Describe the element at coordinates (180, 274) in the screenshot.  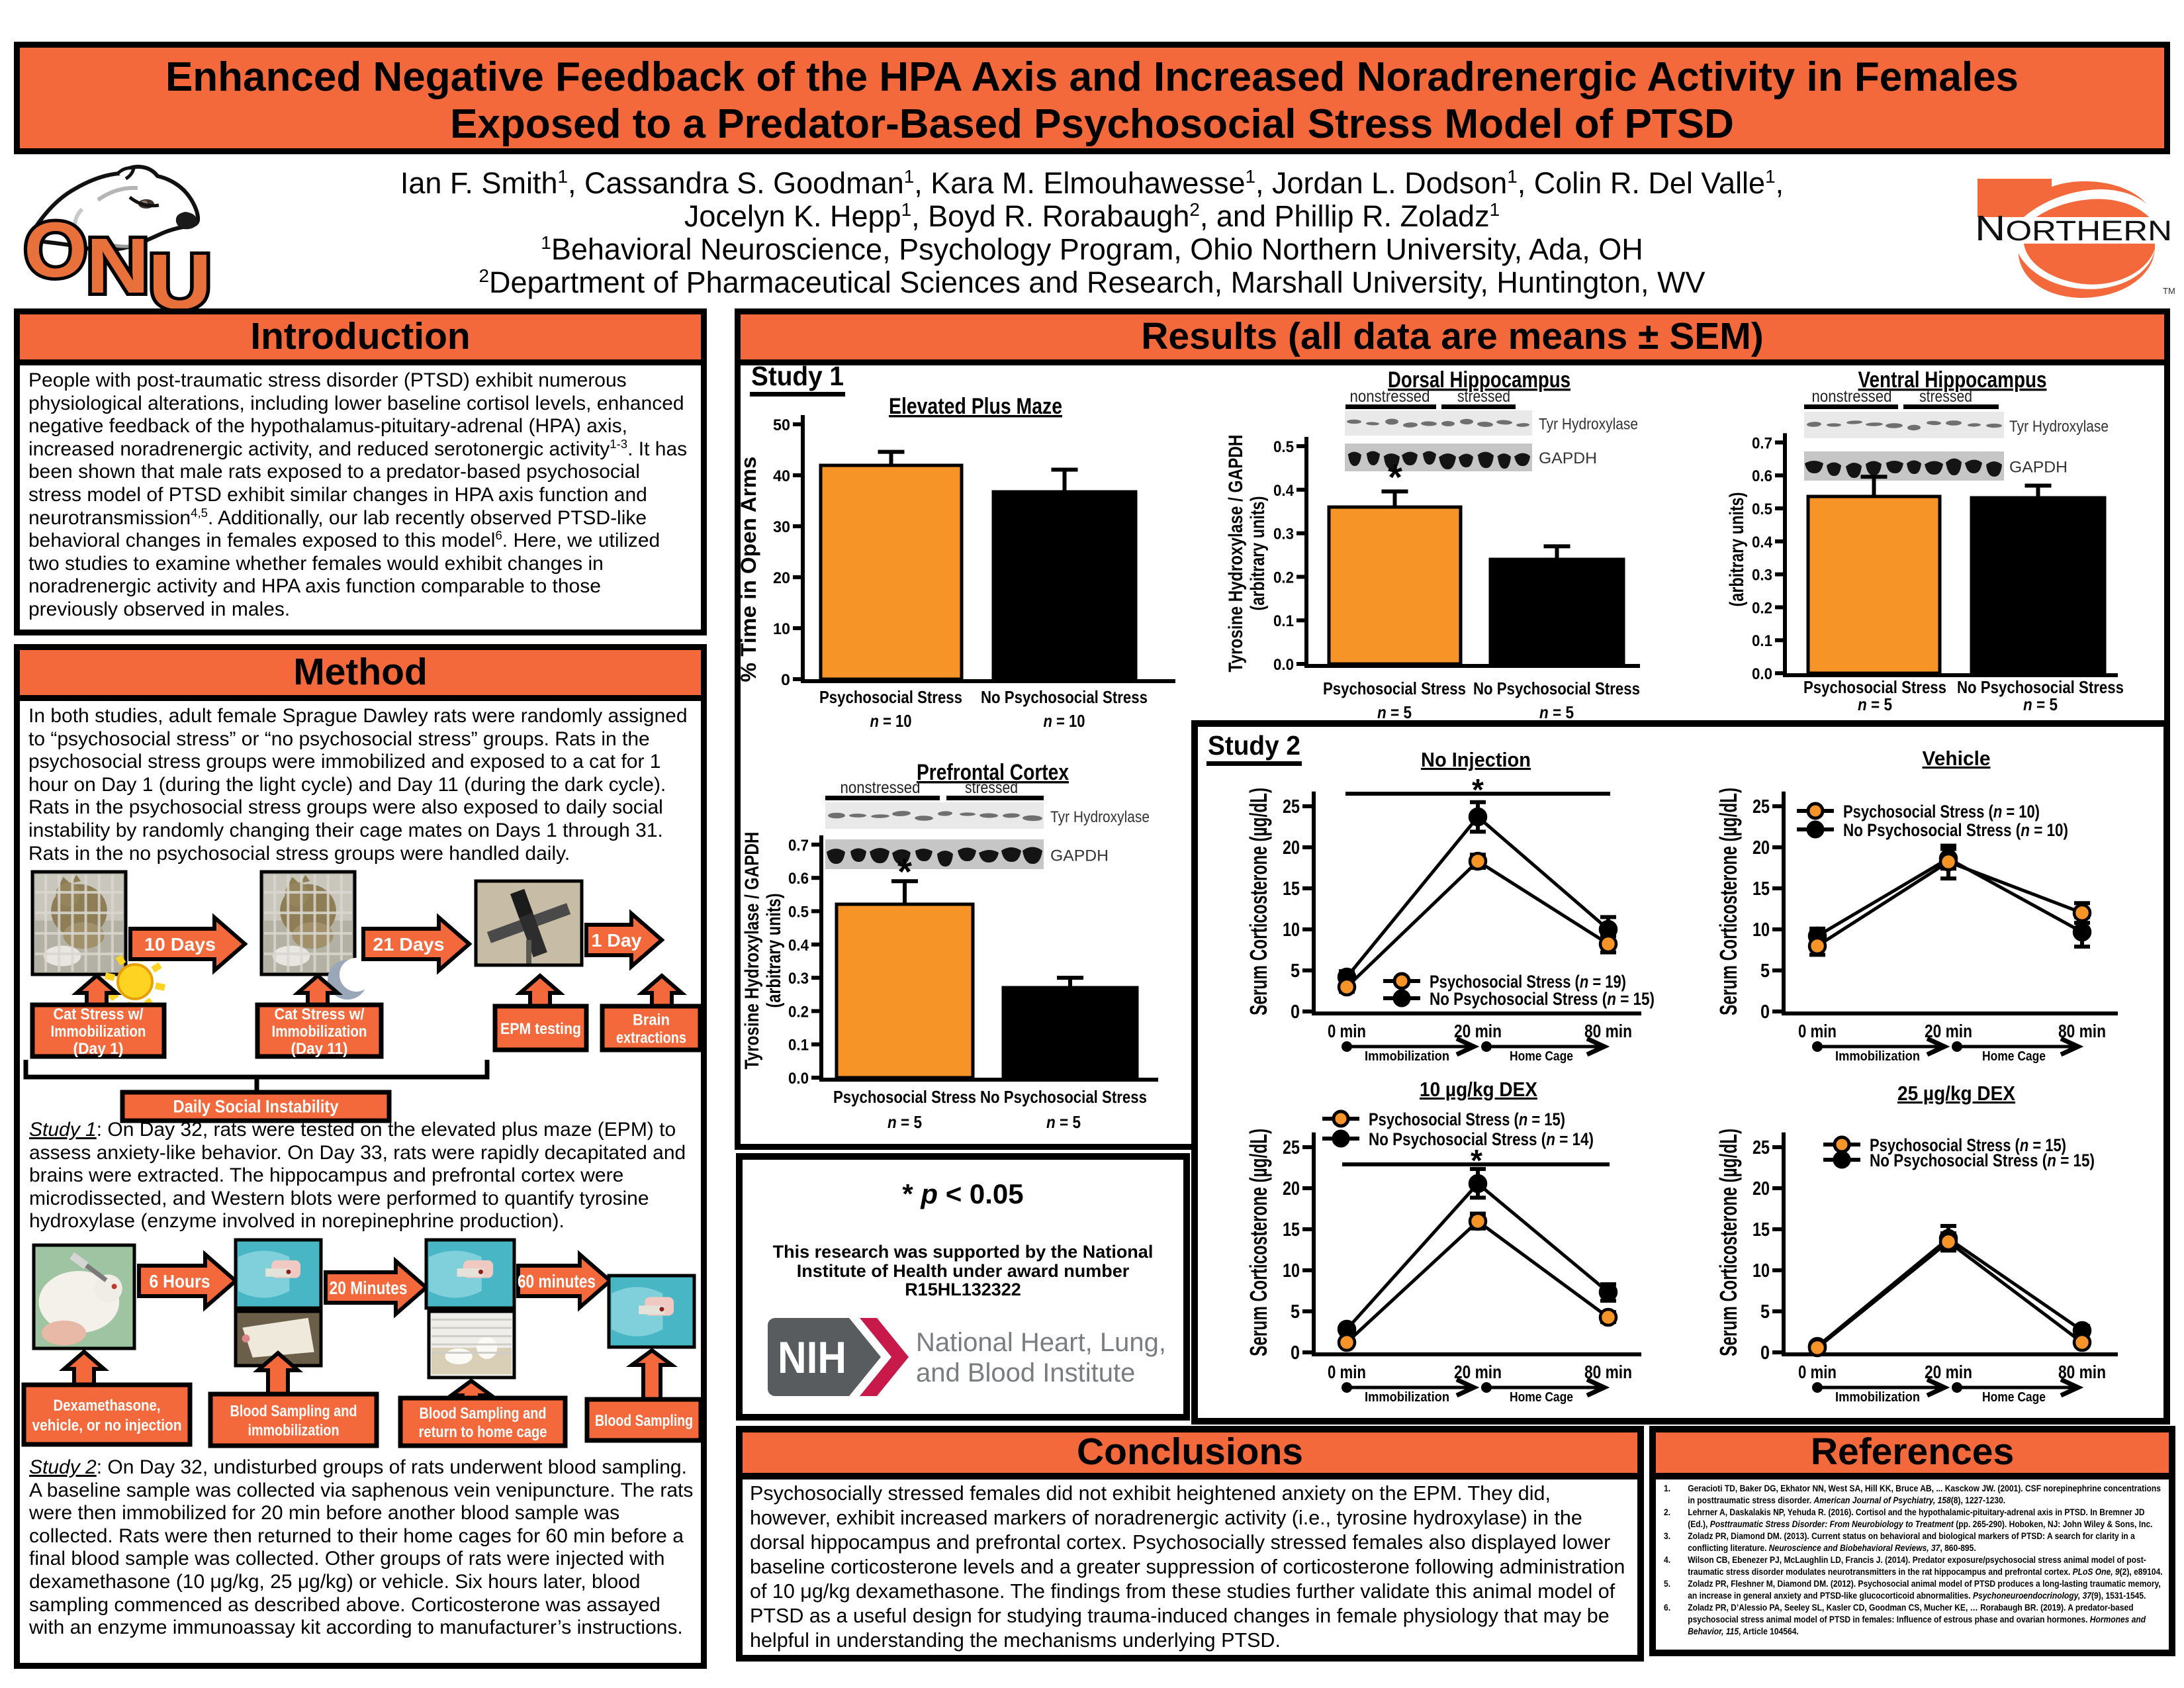
I see `svg-text: U` at that location.